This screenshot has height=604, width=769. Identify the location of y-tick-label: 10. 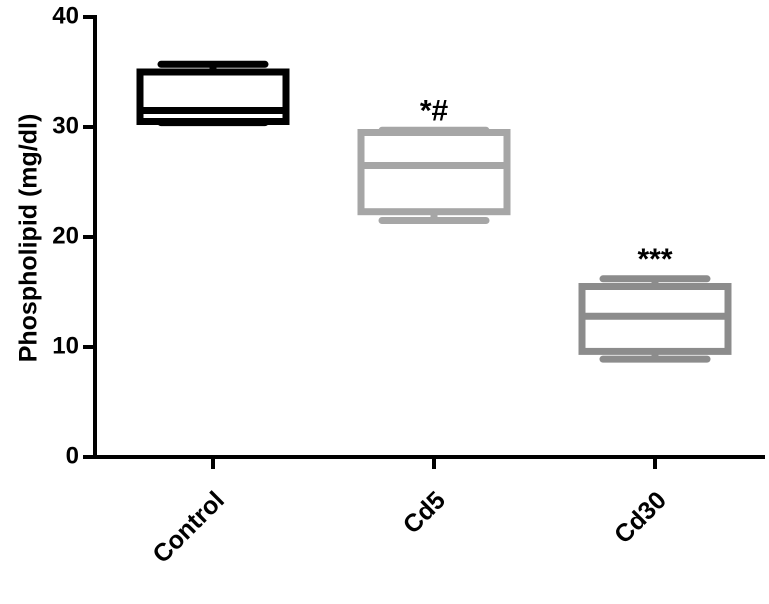
(65, 345).